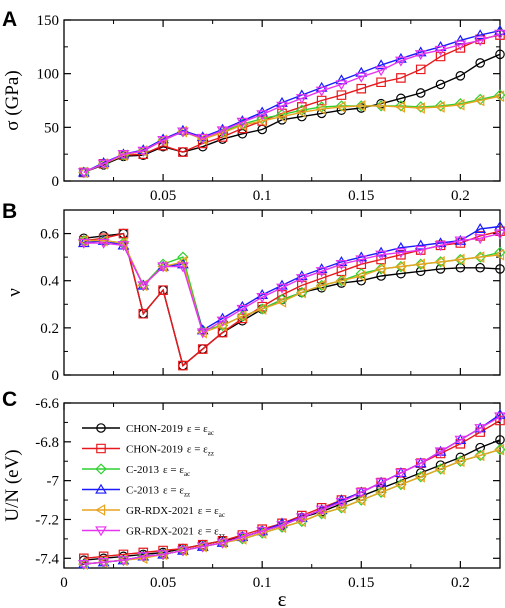 This screenshot has height=608, width=505. I want to click on x-axis-label: ε, so click(282, 597).